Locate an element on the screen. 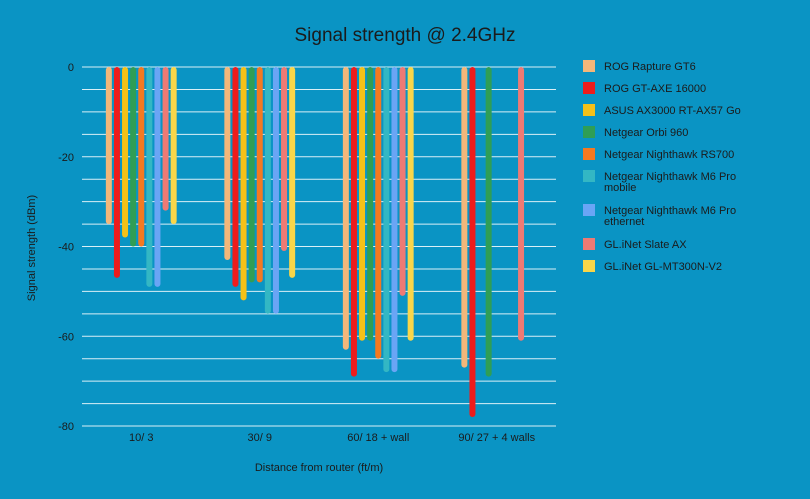 This screenshot has width=810, height=499. legend-label: Netgear Nighthawk RS700 is located at coordinates (669, 155).